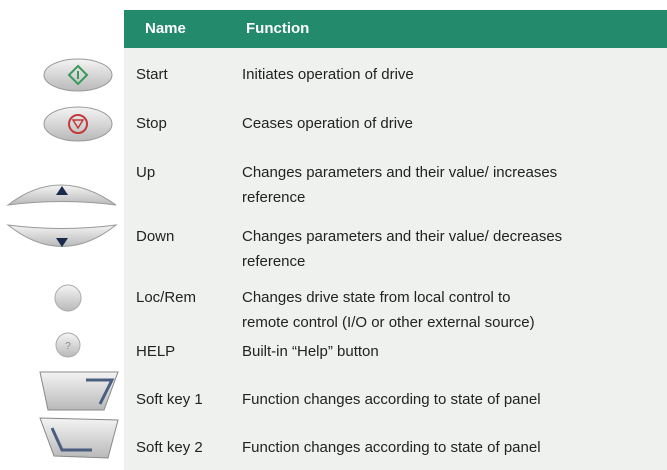 The width and height of the screenshot is (667, 470). I want to click on row-name: Stop, so click(151, 123).